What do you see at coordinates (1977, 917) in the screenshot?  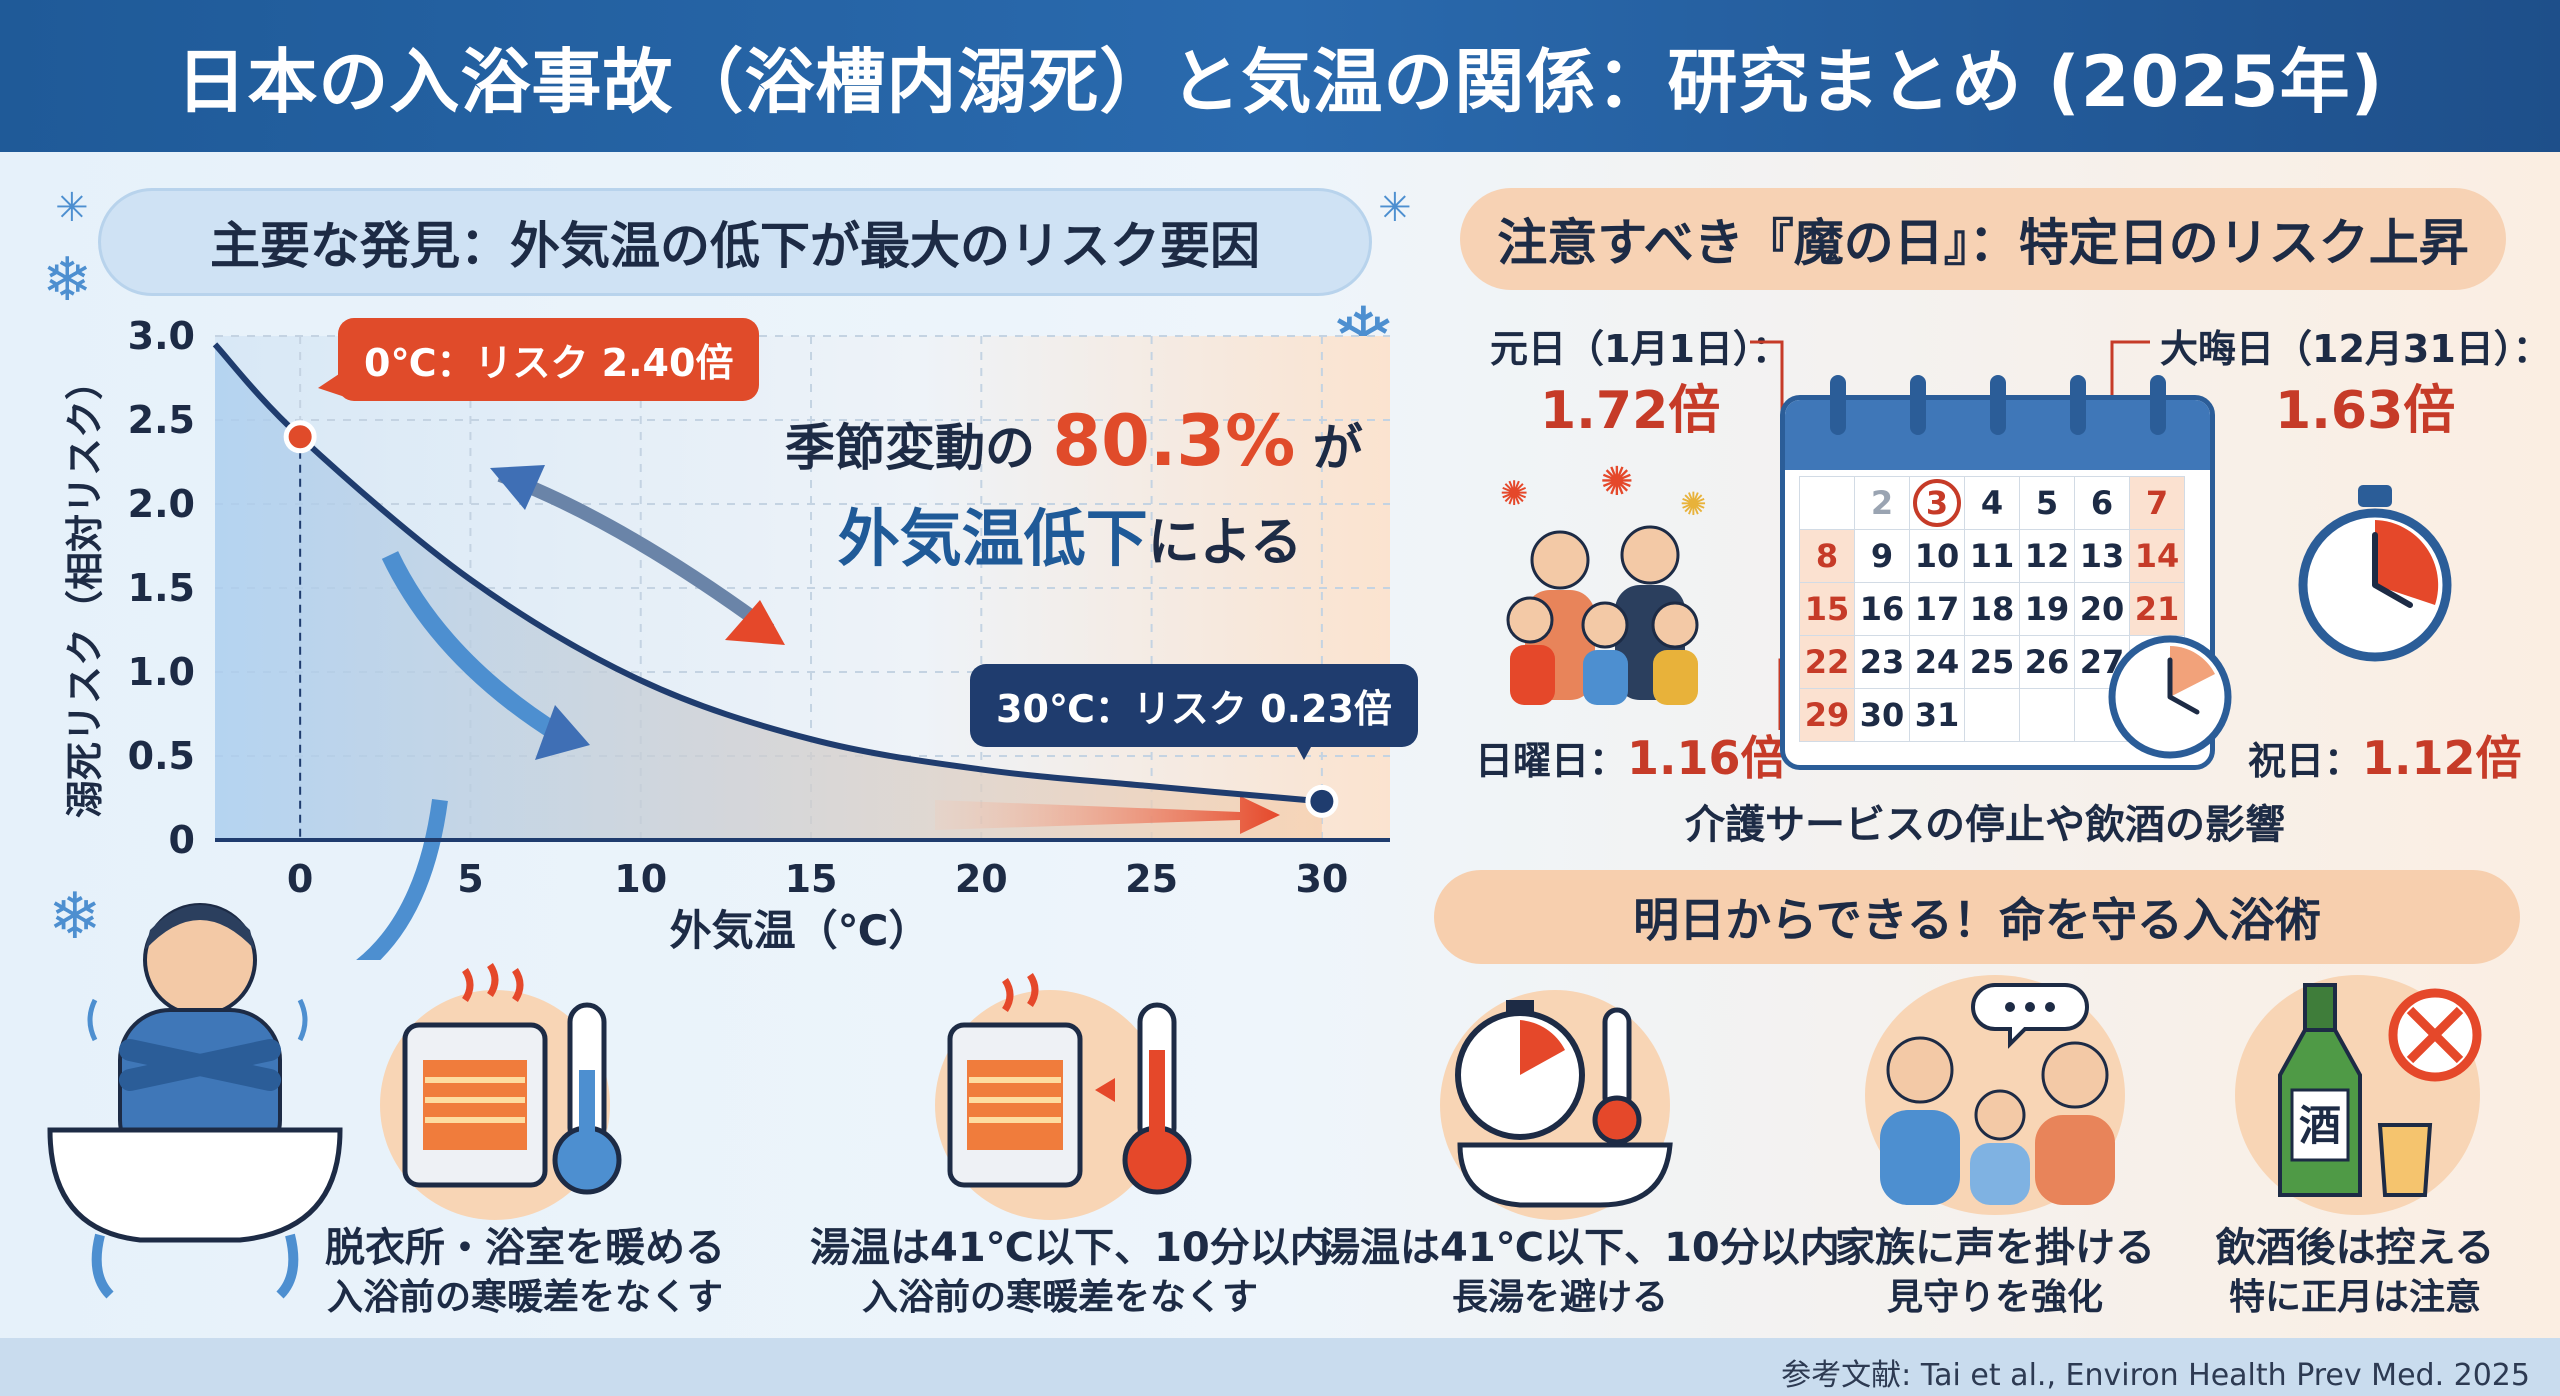 I see `bathing-tips-title: 明日からできる！命を守る入浴術` at bounding box center [1977, 917].